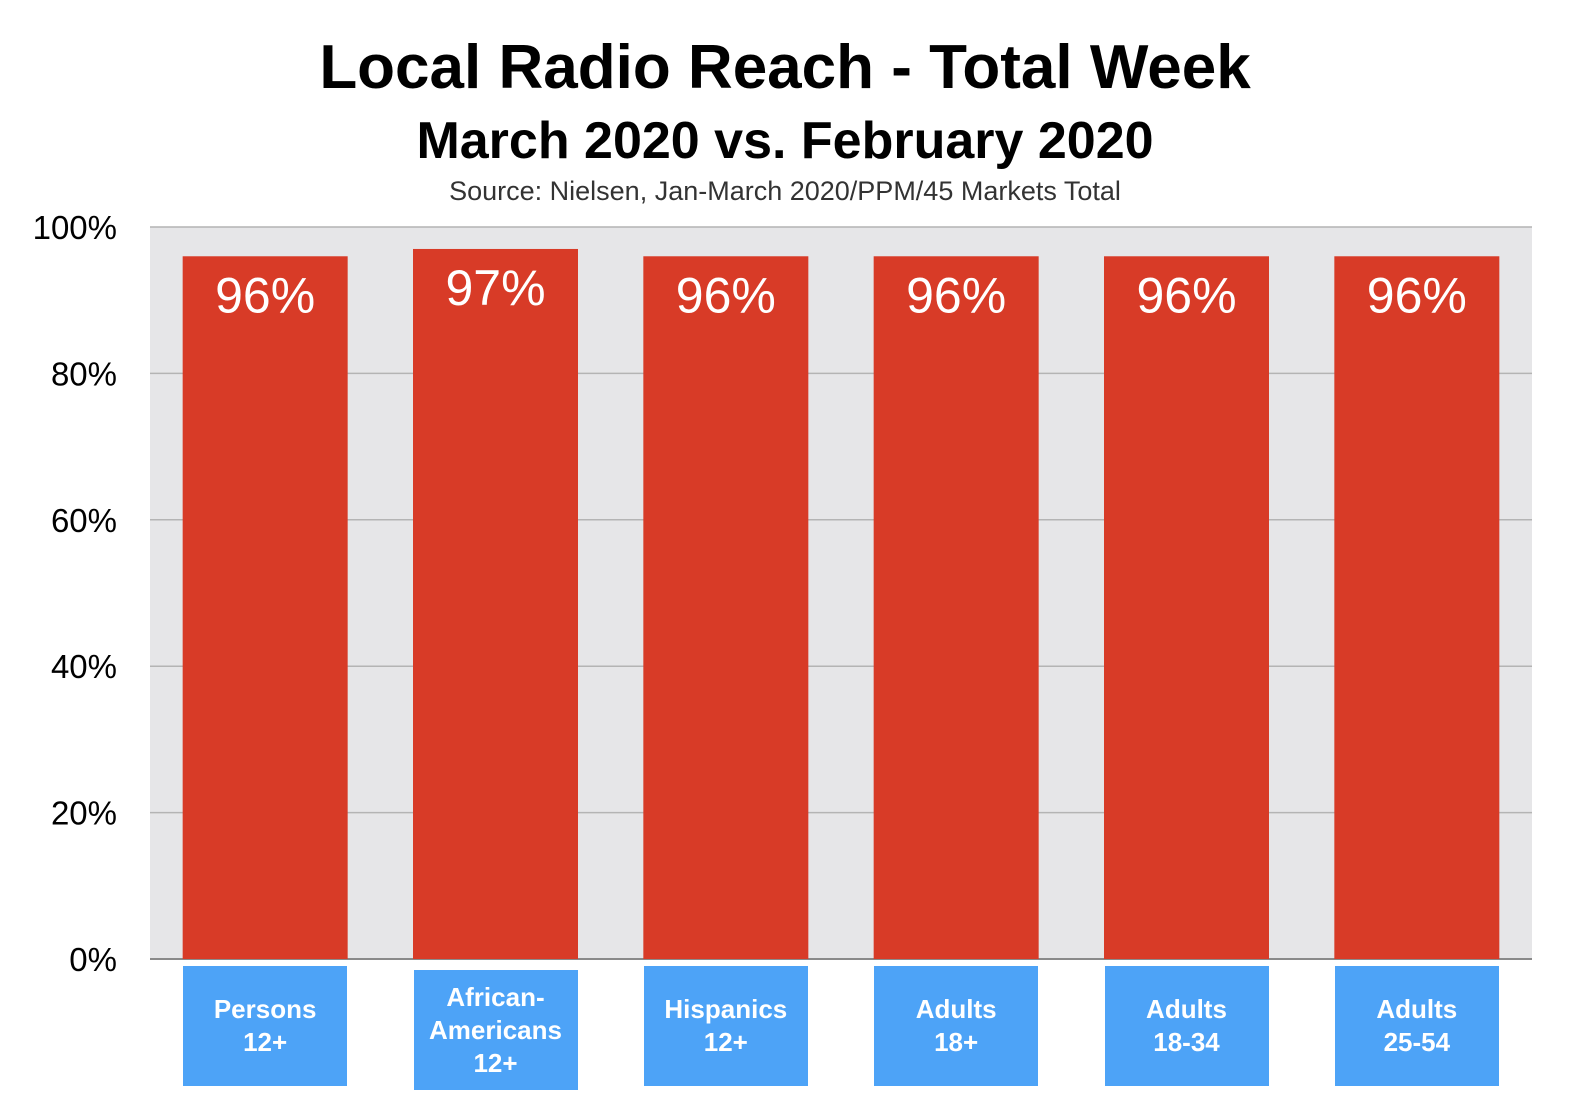 The image size is (1570, 1112). What do you see at coordinates (956, 1026) in the screenshot?
I see `category-label: Adults 18+` at bounding box center [956, 1026].